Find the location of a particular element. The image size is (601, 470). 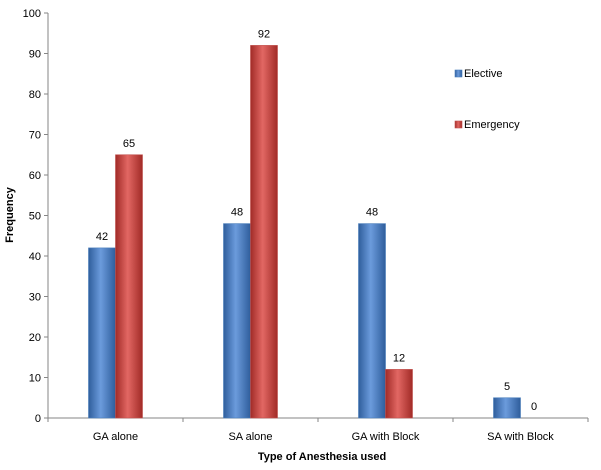

y-axis-title: Frequency is located at coordinates (10, 214).